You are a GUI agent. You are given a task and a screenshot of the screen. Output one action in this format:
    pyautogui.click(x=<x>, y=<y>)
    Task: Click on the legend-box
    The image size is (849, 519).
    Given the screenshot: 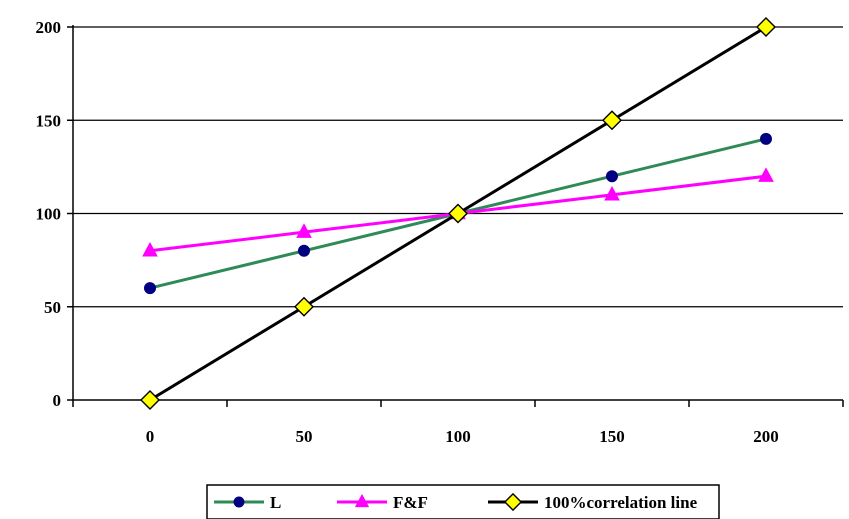 What is the action you would take?
    pyautogui.click(x=463, y=501)
    